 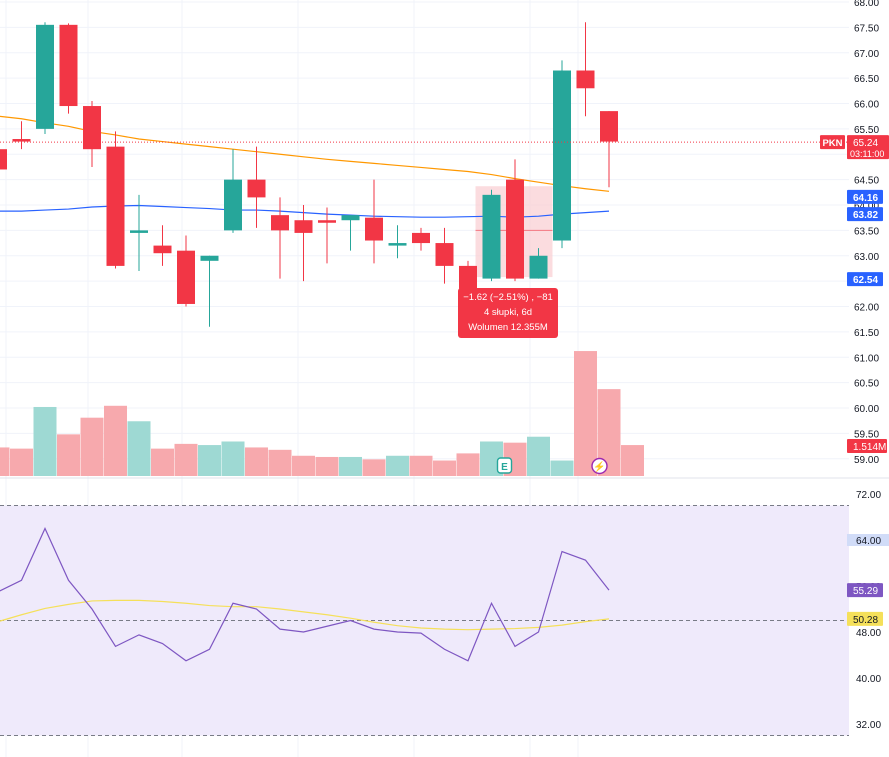 What do you see at coordinates (866, 181) in the screenshot?
I see `price-tick-label: 64.50` at bounding box center [866, 181].